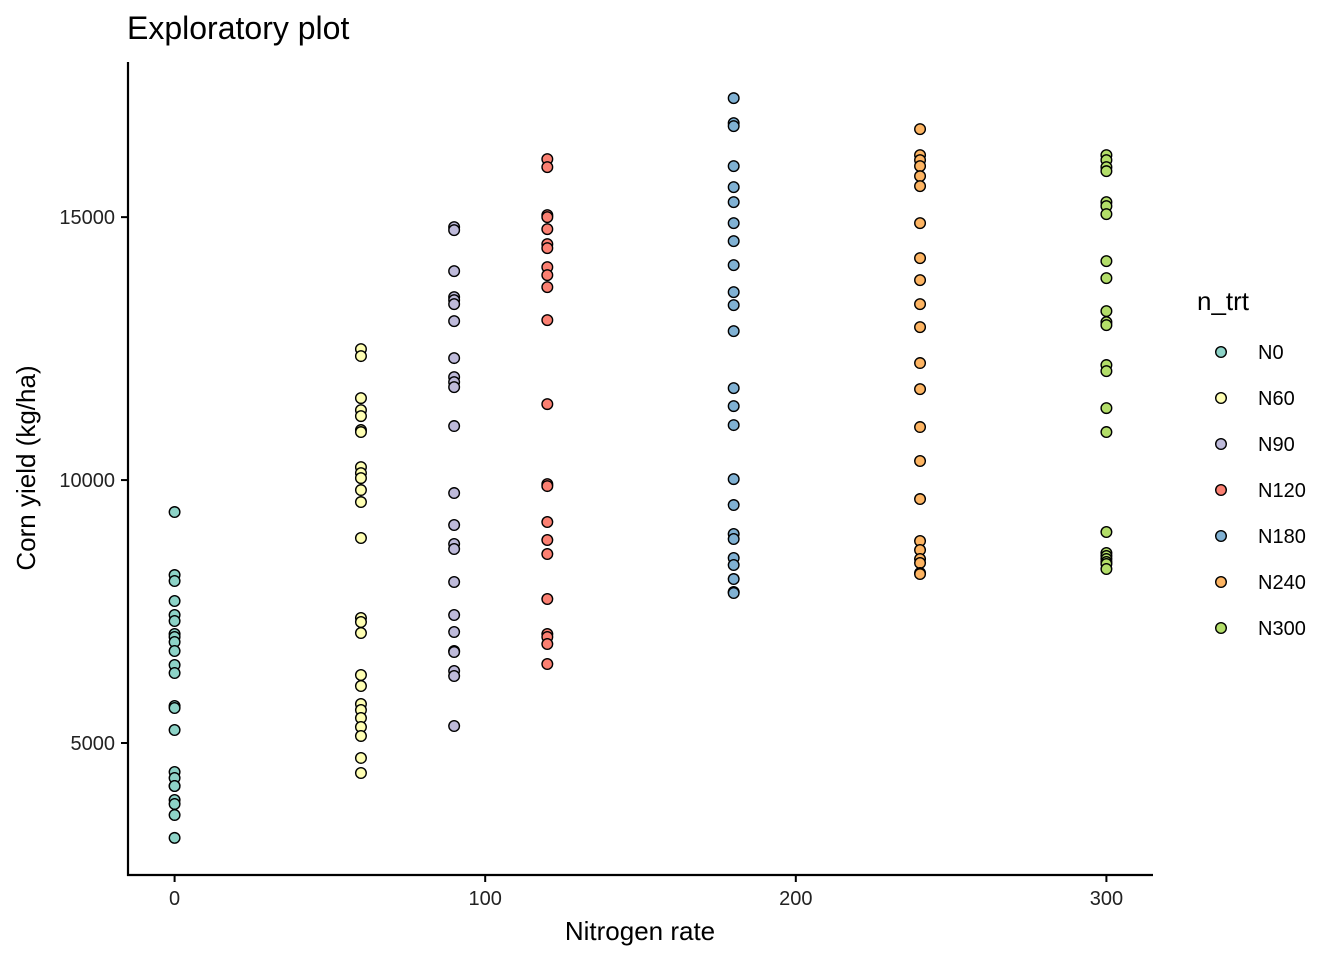 The width and height of the screenshot is (1344, 965). Describe the element at coordinates (1220, 398) in the screenshot. I see `legend-key-n60` at that location.